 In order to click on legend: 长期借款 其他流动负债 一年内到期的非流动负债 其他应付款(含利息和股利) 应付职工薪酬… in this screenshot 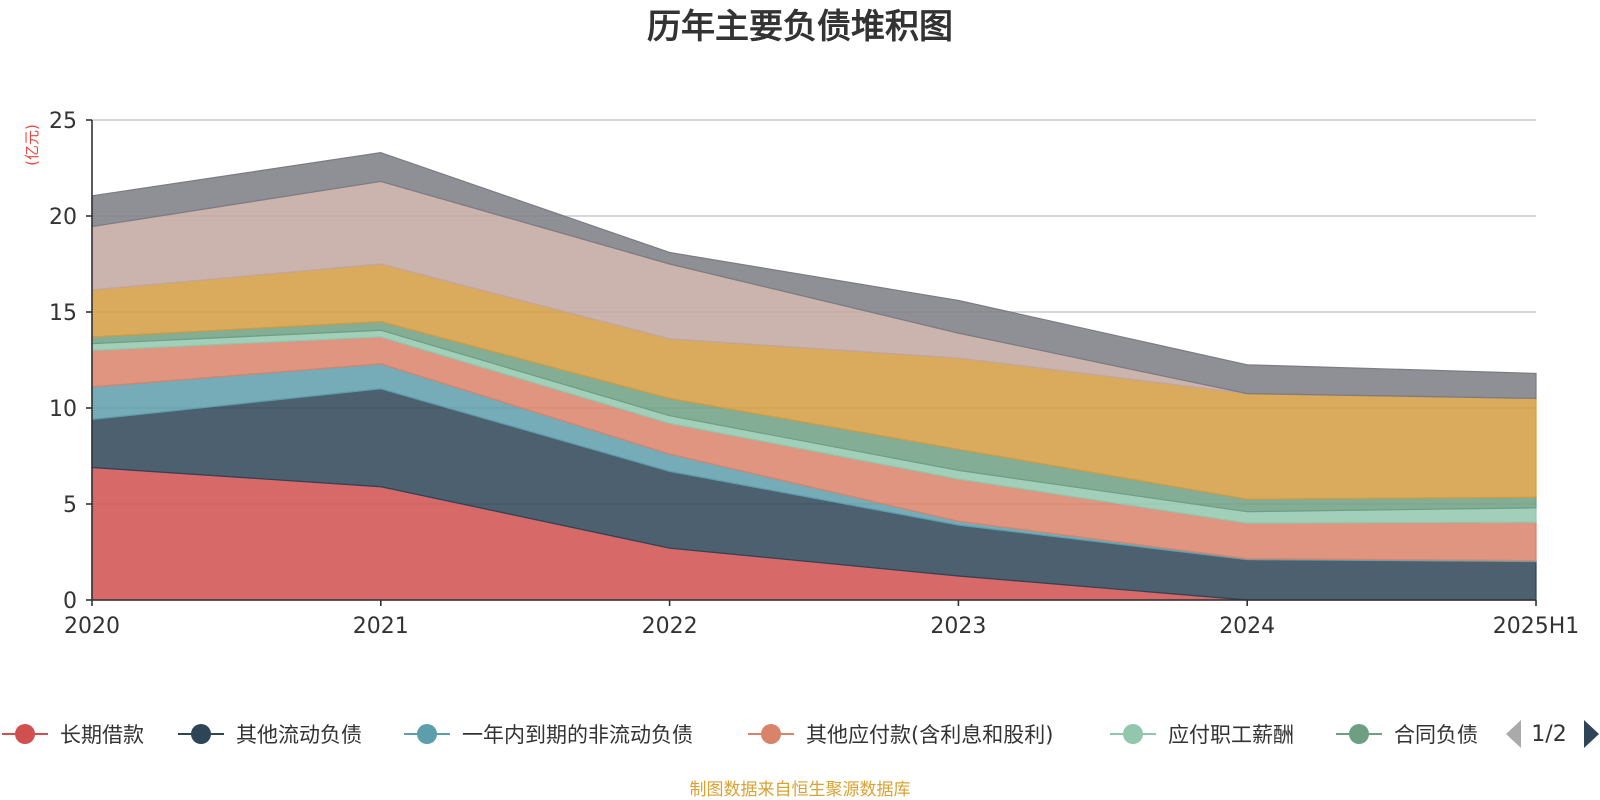, I will do `click(740, 735)`.